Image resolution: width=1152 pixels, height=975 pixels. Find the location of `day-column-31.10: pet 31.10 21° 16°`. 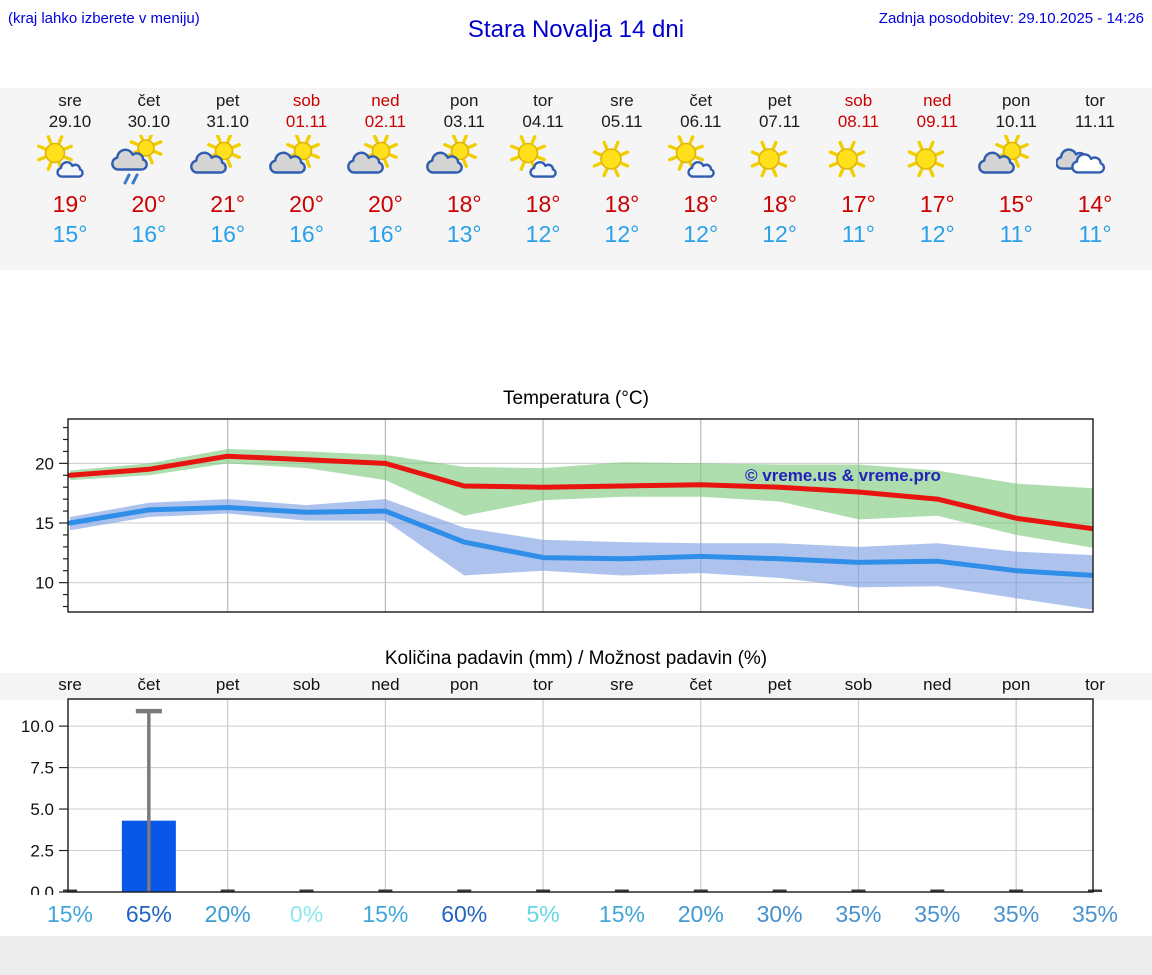

day-column-31.10: pet 31.10 21° 16° is located at coordinates (228, 169).